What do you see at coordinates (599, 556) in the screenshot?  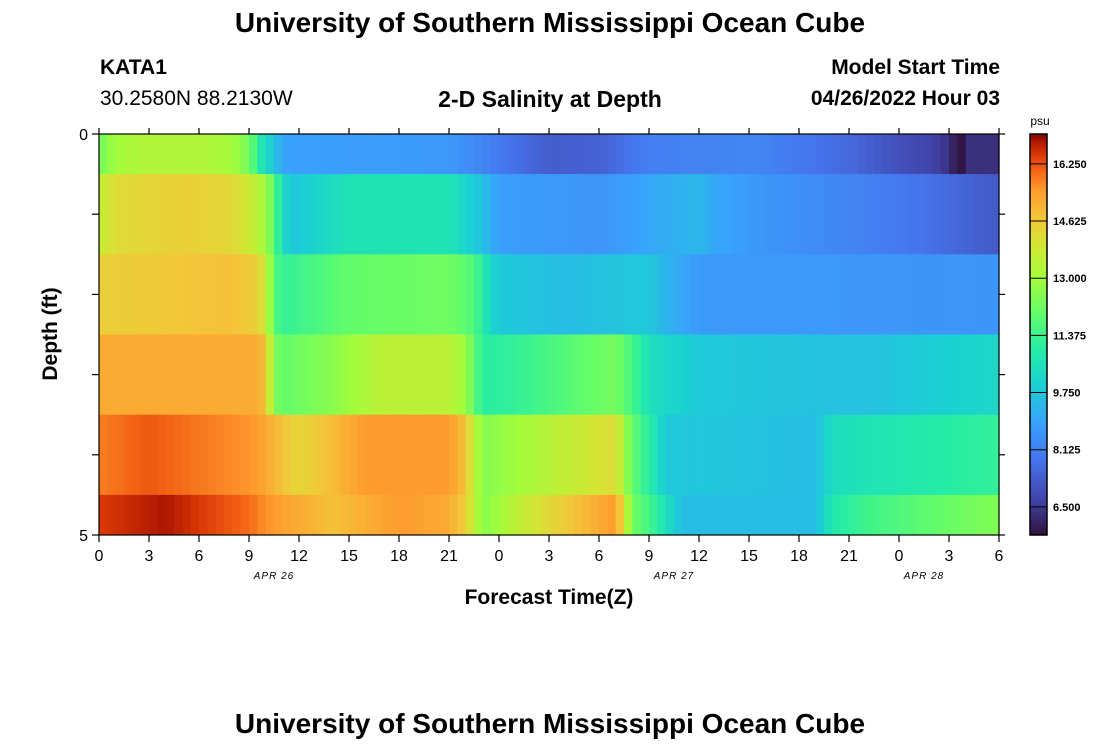 I see `x-tick-label: 6` at bounding box center [599, 556].